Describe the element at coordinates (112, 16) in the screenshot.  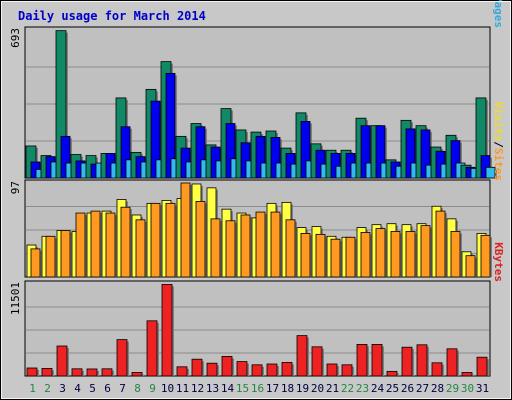
I see `chart-title: Daily usage for March 2014` at that location.